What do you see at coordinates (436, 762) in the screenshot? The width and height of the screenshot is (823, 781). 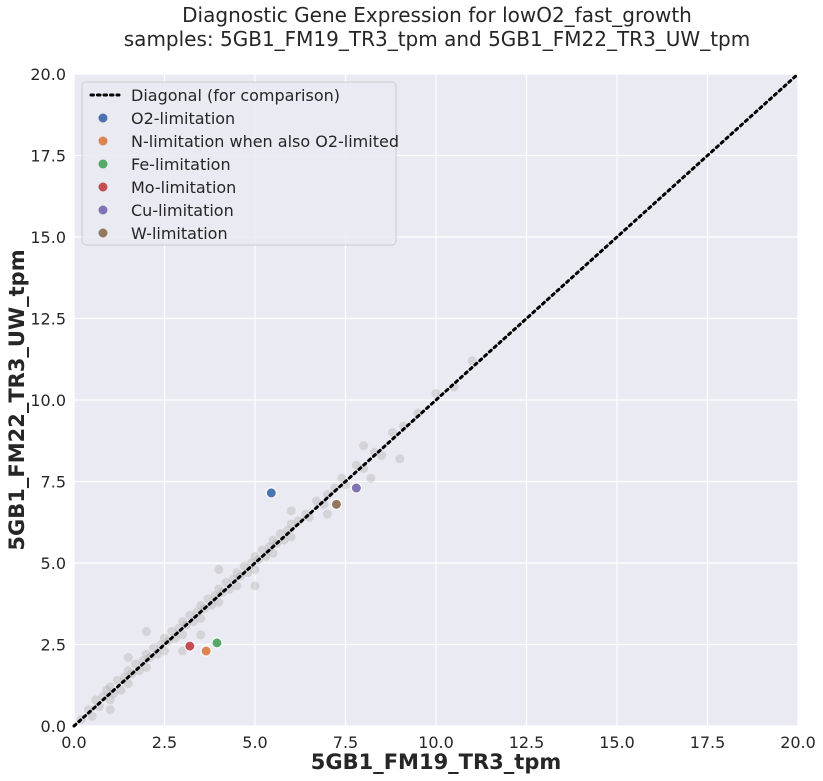 I see `x-axis-label: 5GB1_FM19_TR3_tpm` at bounding box center [436, 762].